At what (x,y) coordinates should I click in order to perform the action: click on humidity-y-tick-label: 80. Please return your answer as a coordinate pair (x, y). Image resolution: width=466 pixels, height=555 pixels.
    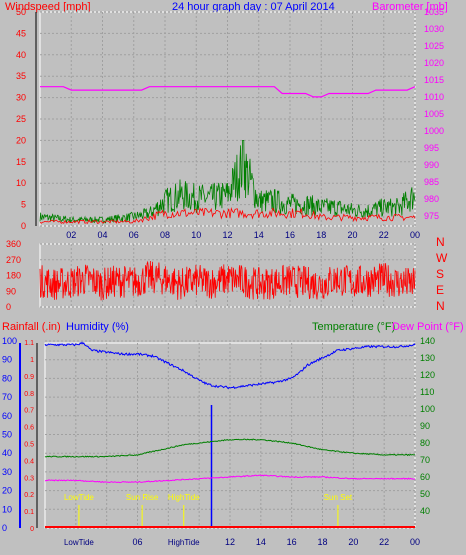
    Looking at the image, I should click on (7, 378).